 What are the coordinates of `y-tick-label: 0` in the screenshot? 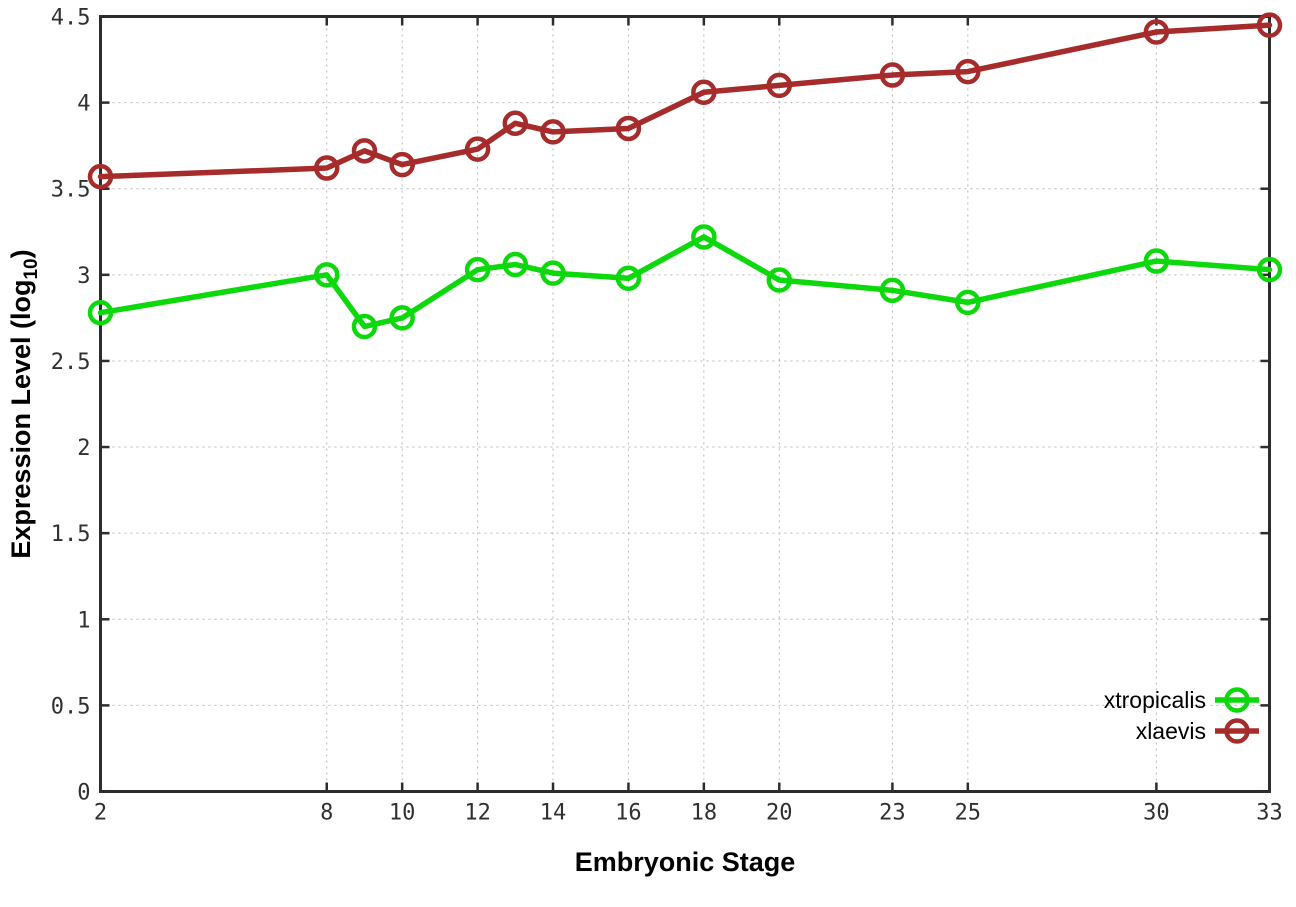 It's located at (83, 793).